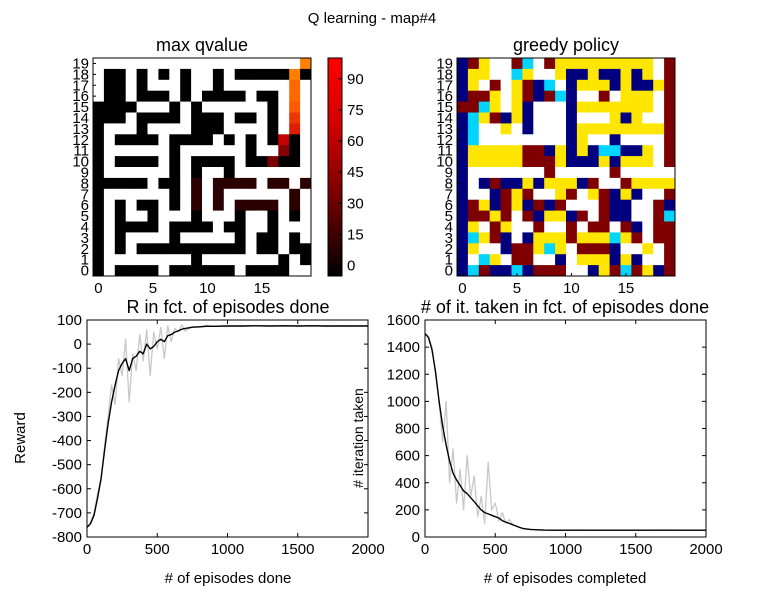 This screenshot has width=761, height=596. Describe the element at coordinates (565, 578) in the screenshot. I see `line-chart-2-xlabel: # of episodes completed` at that location.